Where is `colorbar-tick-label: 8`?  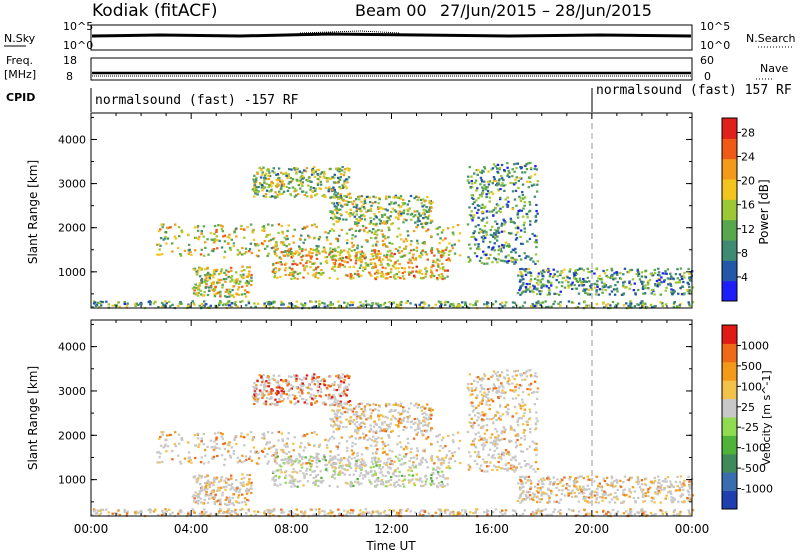
colorbar-tick-label: 8 is located at coordinates (744, 253).